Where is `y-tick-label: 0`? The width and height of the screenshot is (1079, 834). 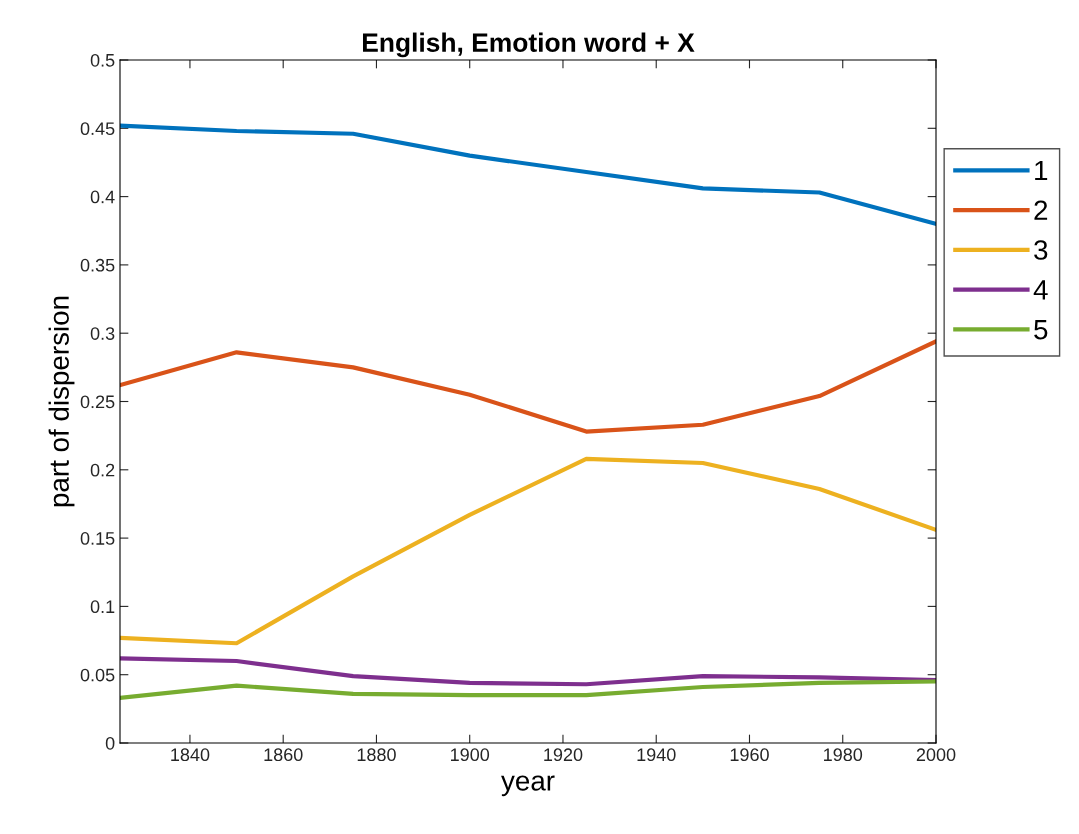 y-tick-label: 0 is located at coordinates (110, 743).